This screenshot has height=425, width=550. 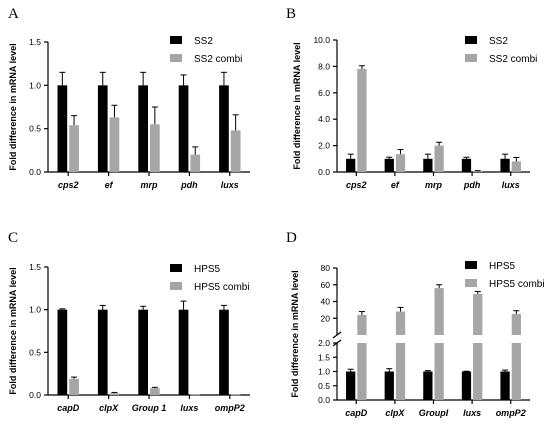 What do you see at coordinates (149, 408) in the screenshot?
I see `x-tick-label: Group 1` at bounding box center [149, 408].